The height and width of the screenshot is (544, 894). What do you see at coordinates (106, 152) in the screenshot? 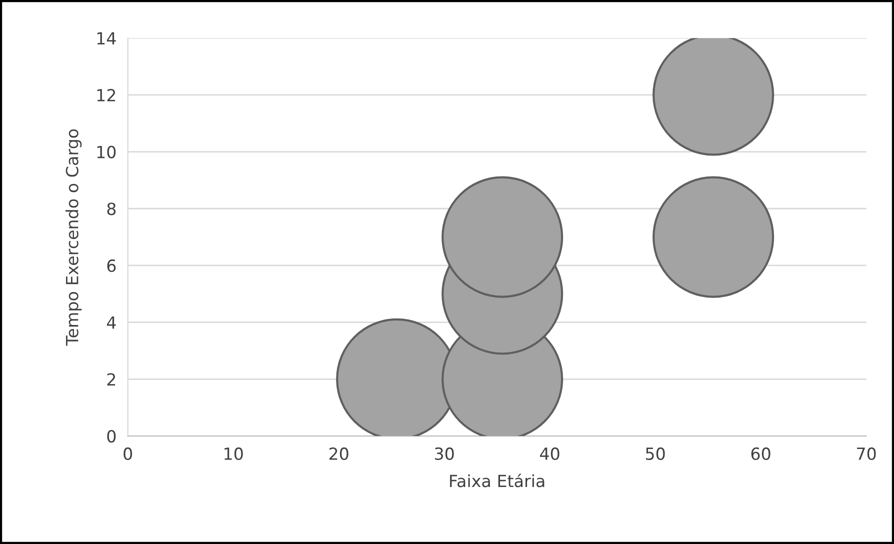
I see `y-tick-label: 10` at bounding box center [106, 152].